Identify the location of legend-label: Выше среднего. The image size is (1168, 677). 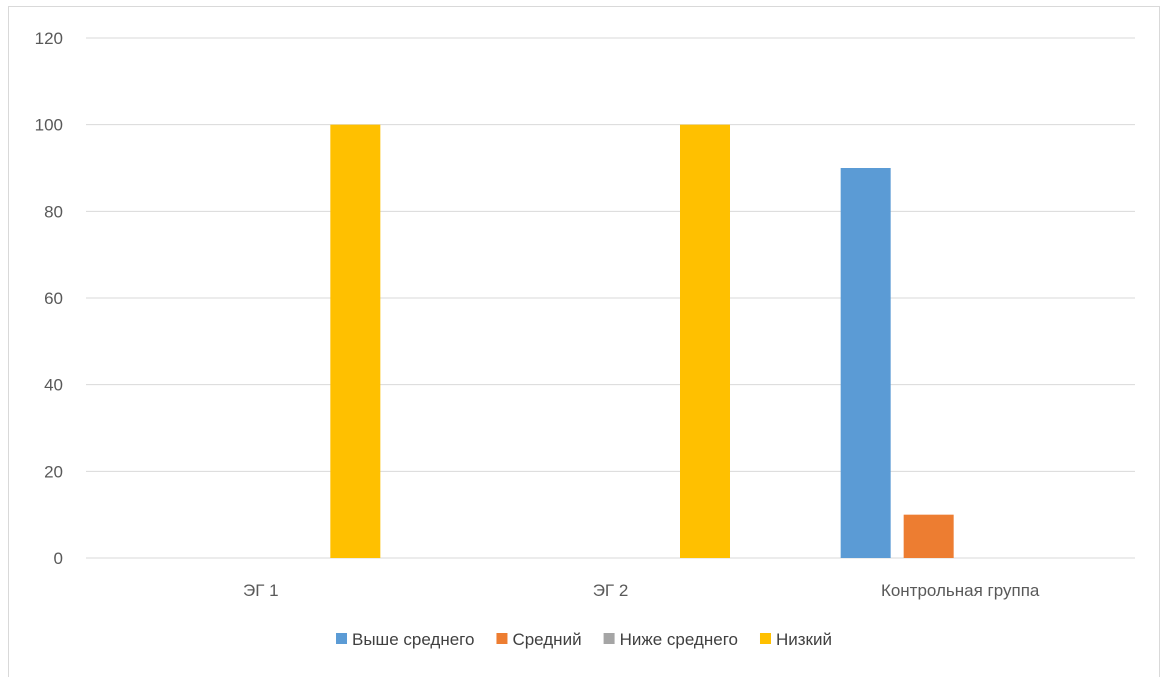
(413, 639).